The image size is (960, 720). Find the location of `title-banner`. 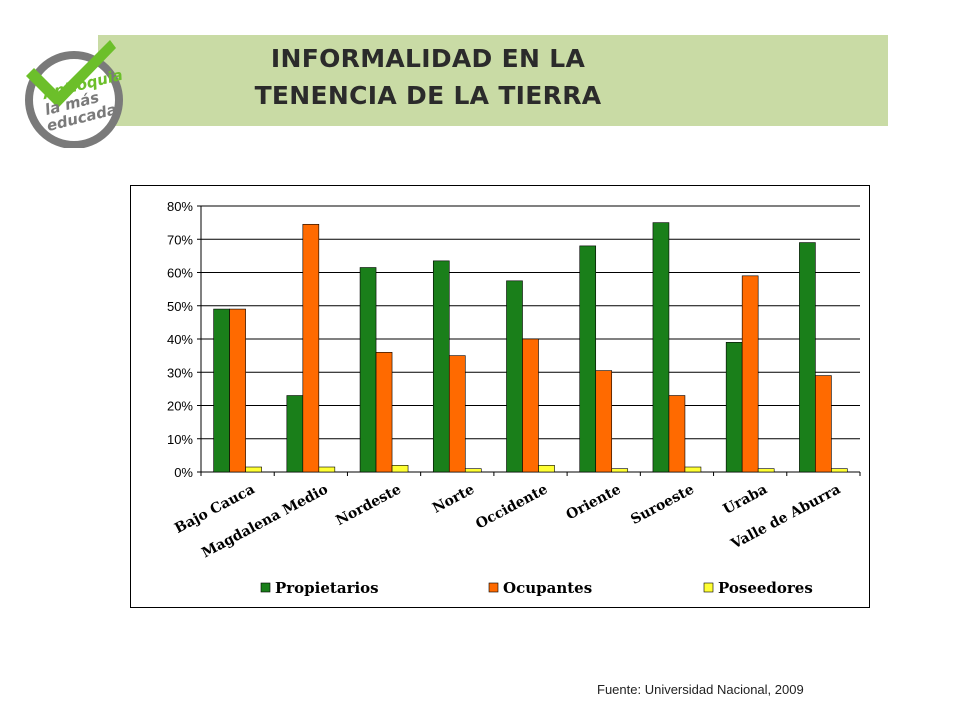

title-banner is located at coordinates (493, 80).